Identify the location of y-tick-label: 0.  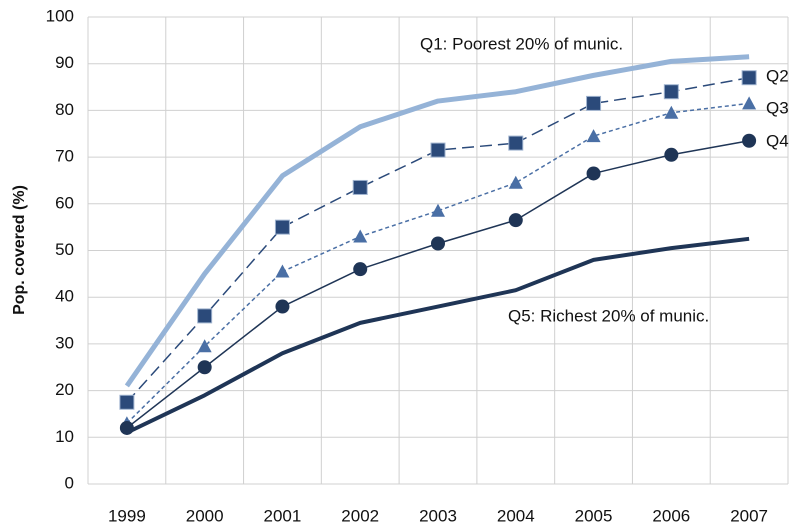
(69, 482).